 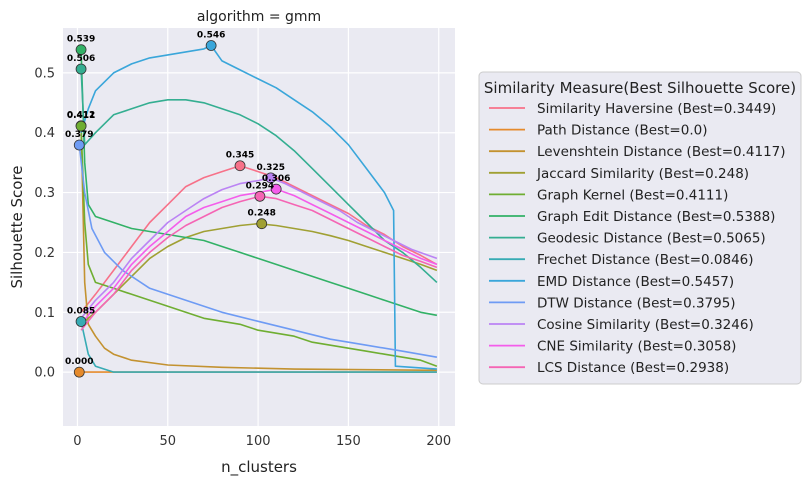 What do you see at coordinates (348, 441) in the screenshot?
I see `x-tick-label: 150` at bounding box center [348, 441].